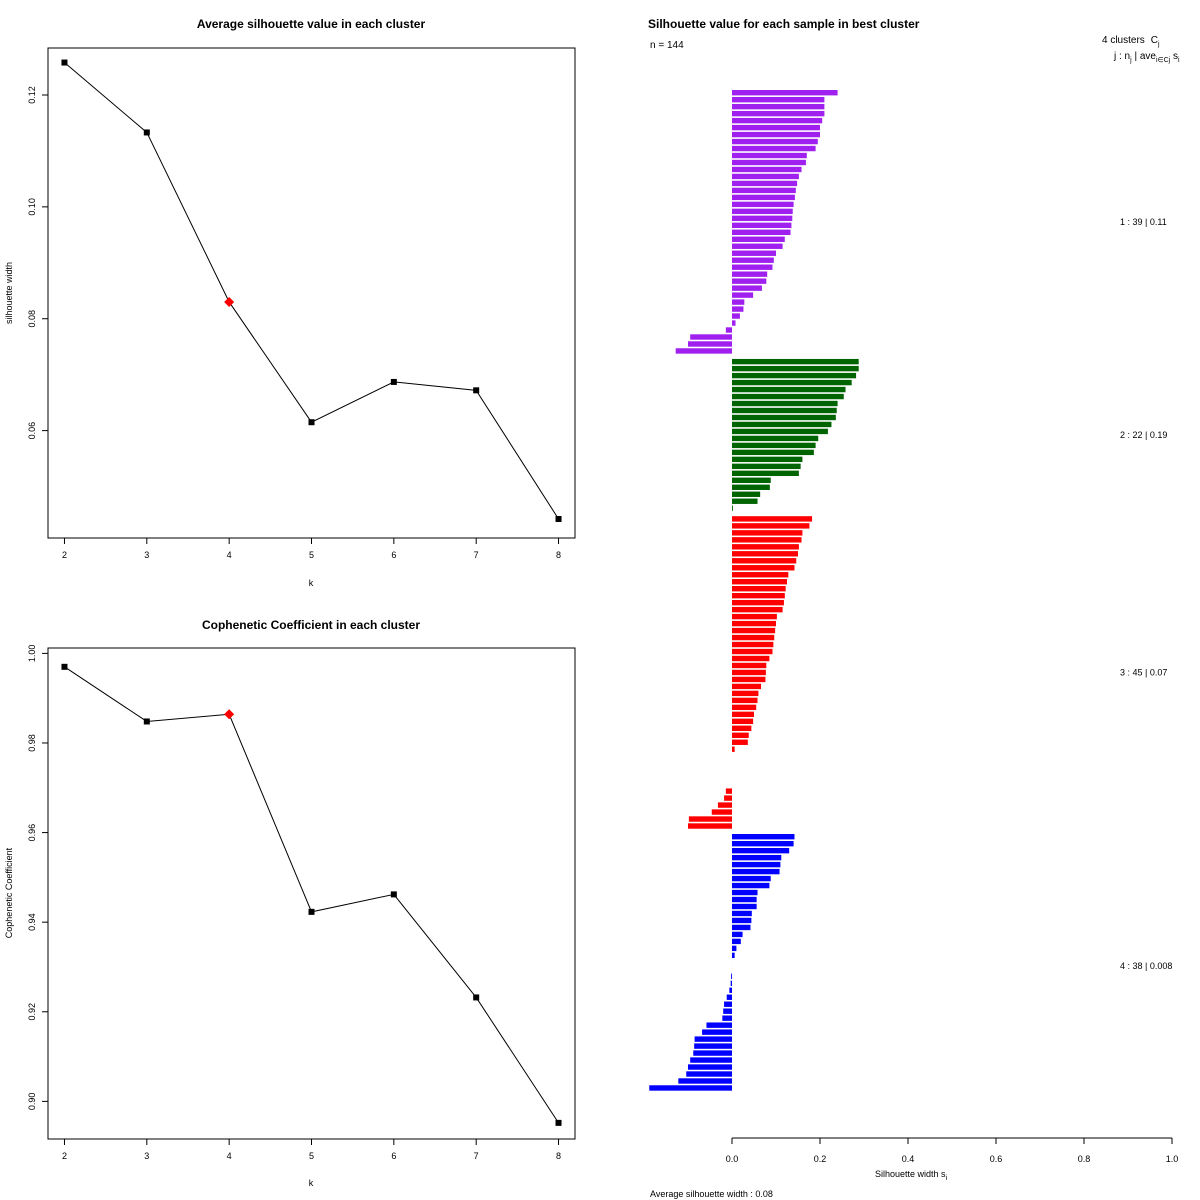 The width and height of the screenshot is (1200, 1200). I want to click on x-ticks: 2 3 4 5 6 7 8, so click(311, 549).